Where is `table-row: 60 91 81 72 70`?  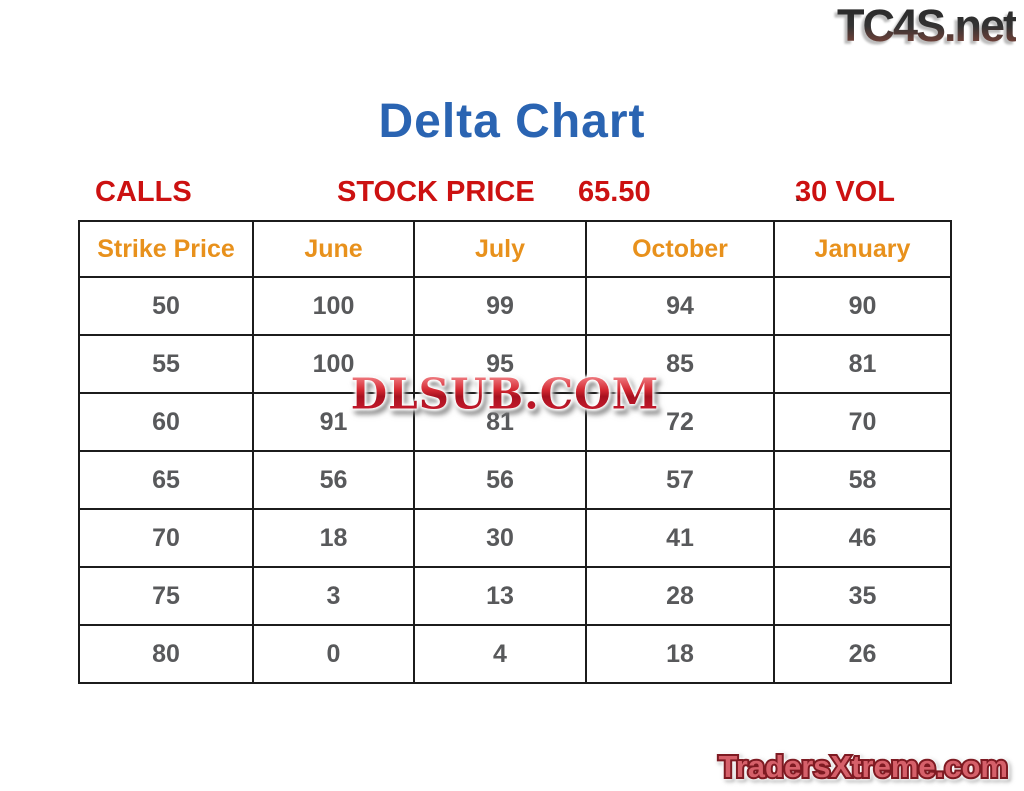
table-row: 60 91 81 72 70 is located at coordinates (515, 422).